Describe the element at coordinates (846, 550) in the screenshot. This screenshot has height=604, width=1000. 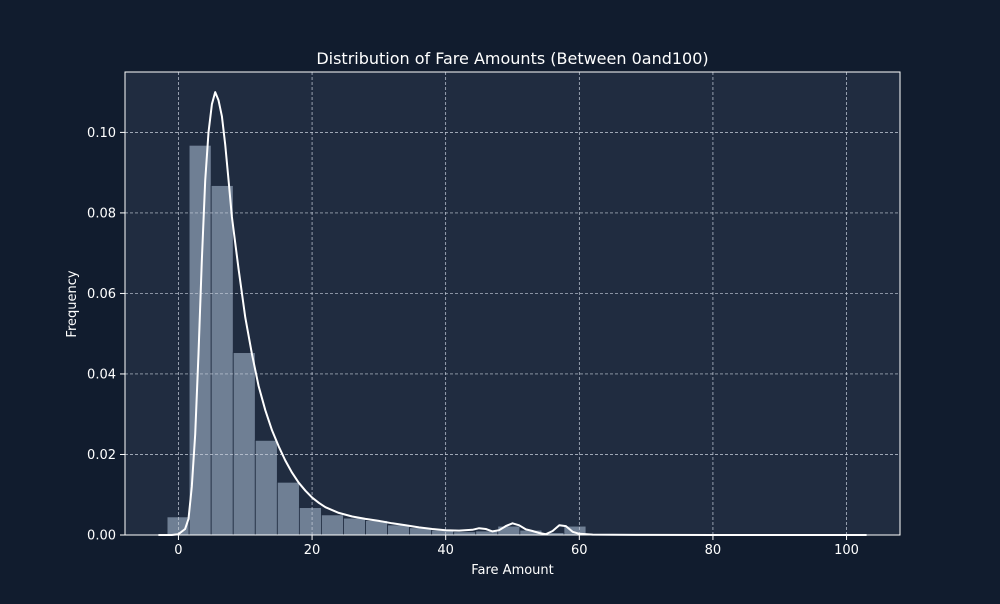
I see `x-tick-label: 100` at that location.